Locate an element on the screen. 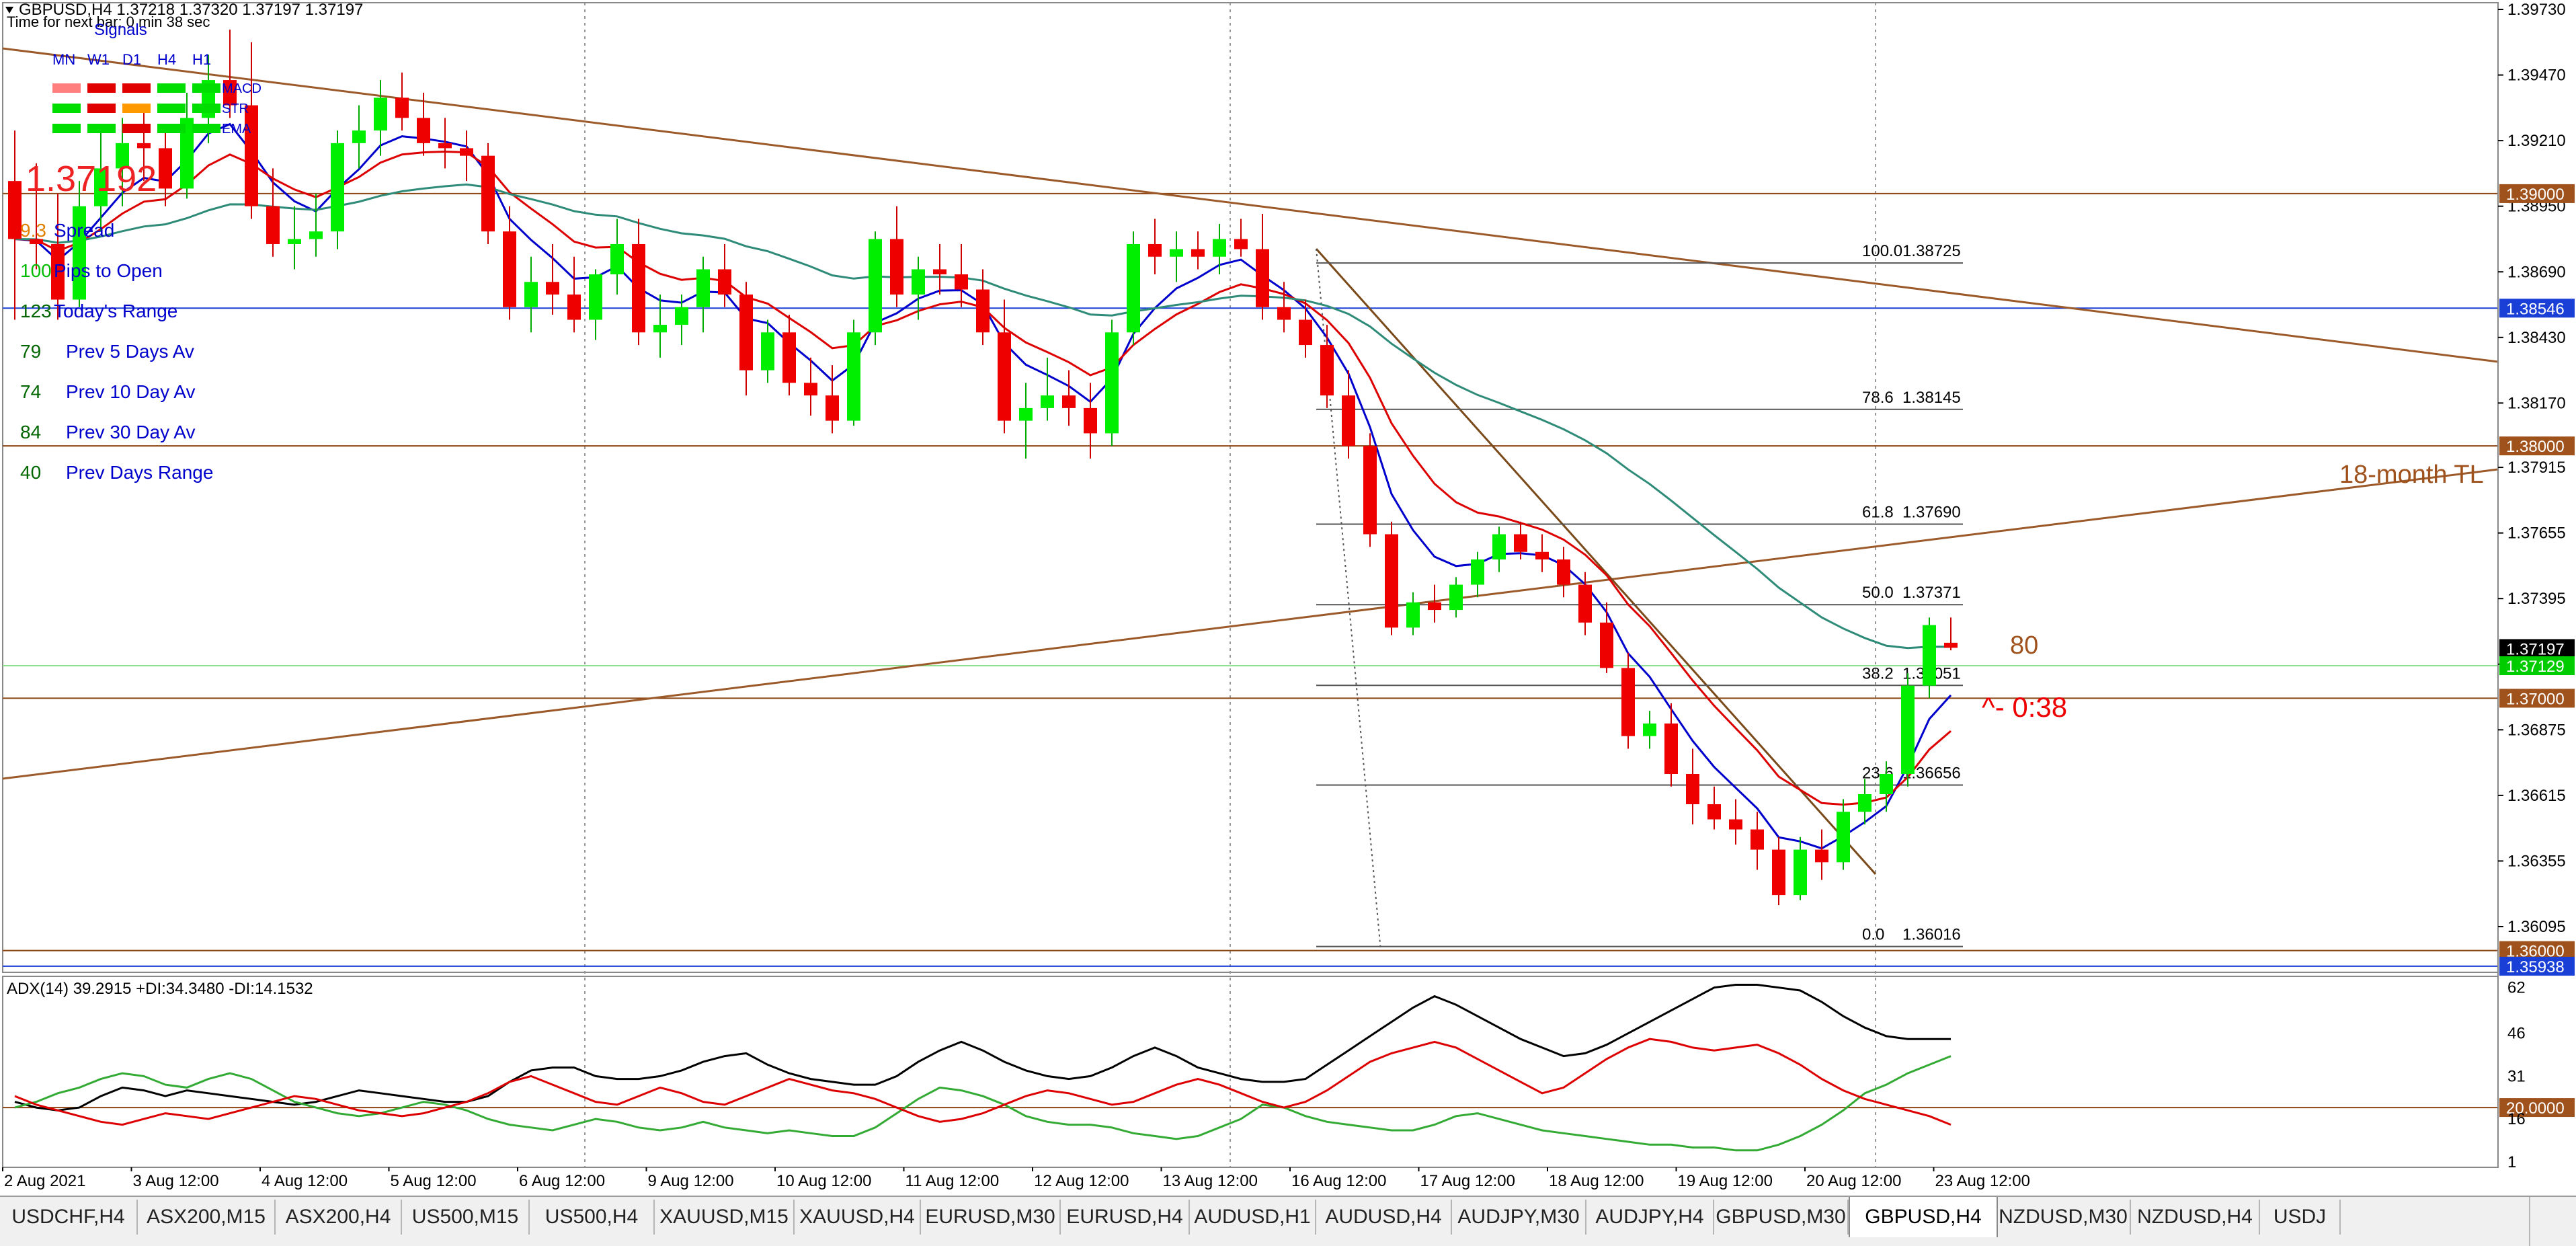 This screenshot has height=1246, width=2576. fib-anchor-line is located at coordinates (1348, 600).